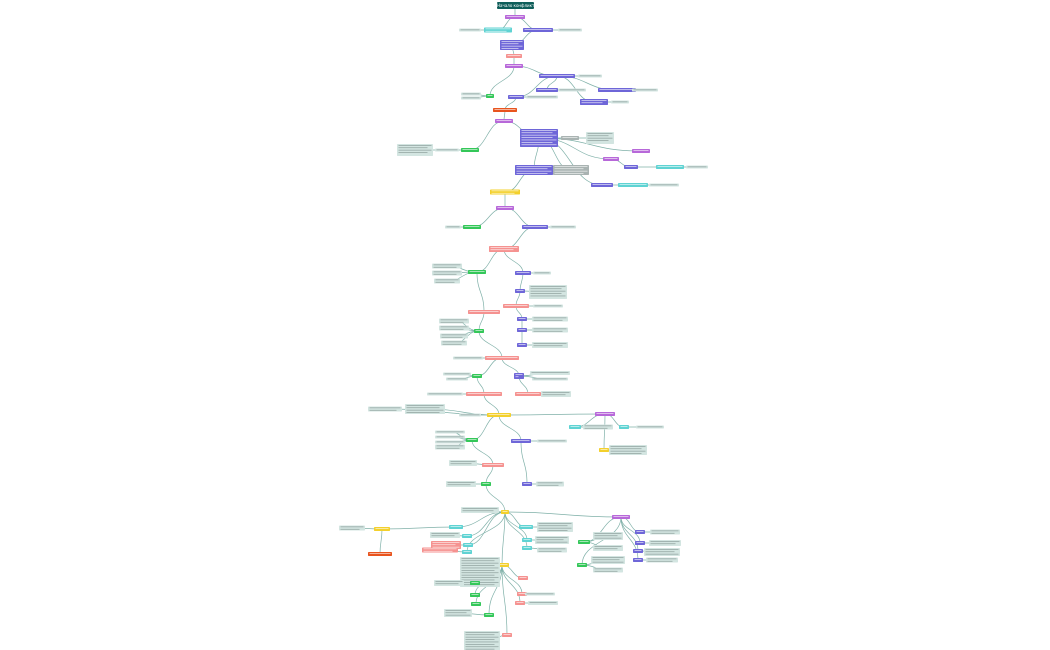  I want to click on gray-topic-node, so click(571, 170).